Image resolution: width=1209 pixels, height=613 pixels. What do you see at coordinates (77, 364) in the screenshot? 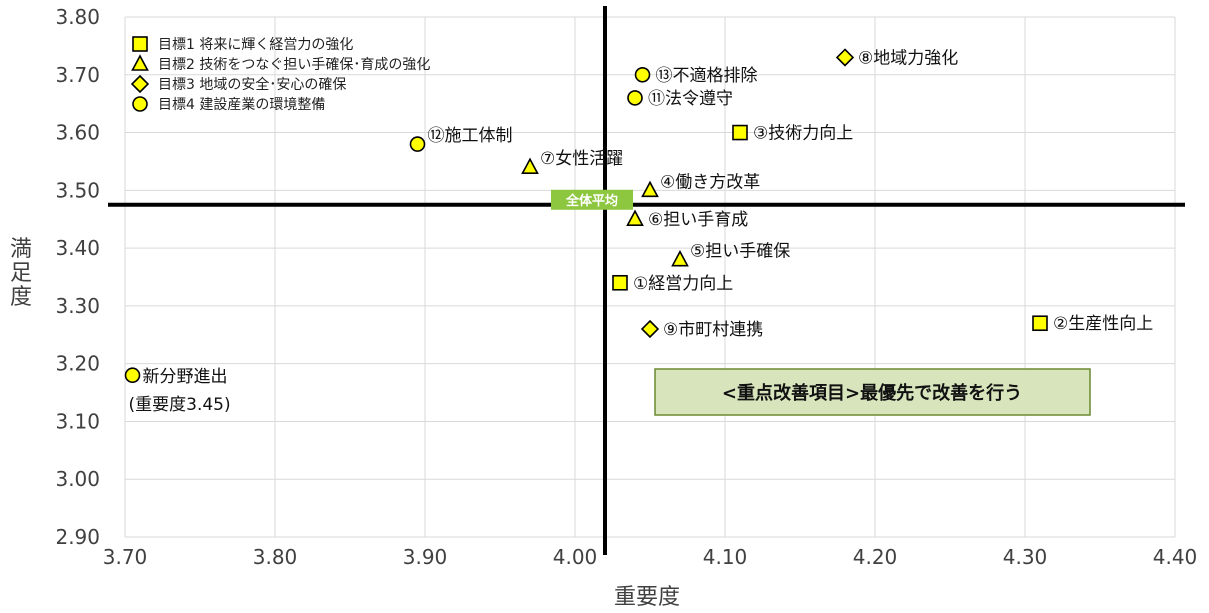
I see `y-tick-label: 3.20` at bounding box center [77, 364].